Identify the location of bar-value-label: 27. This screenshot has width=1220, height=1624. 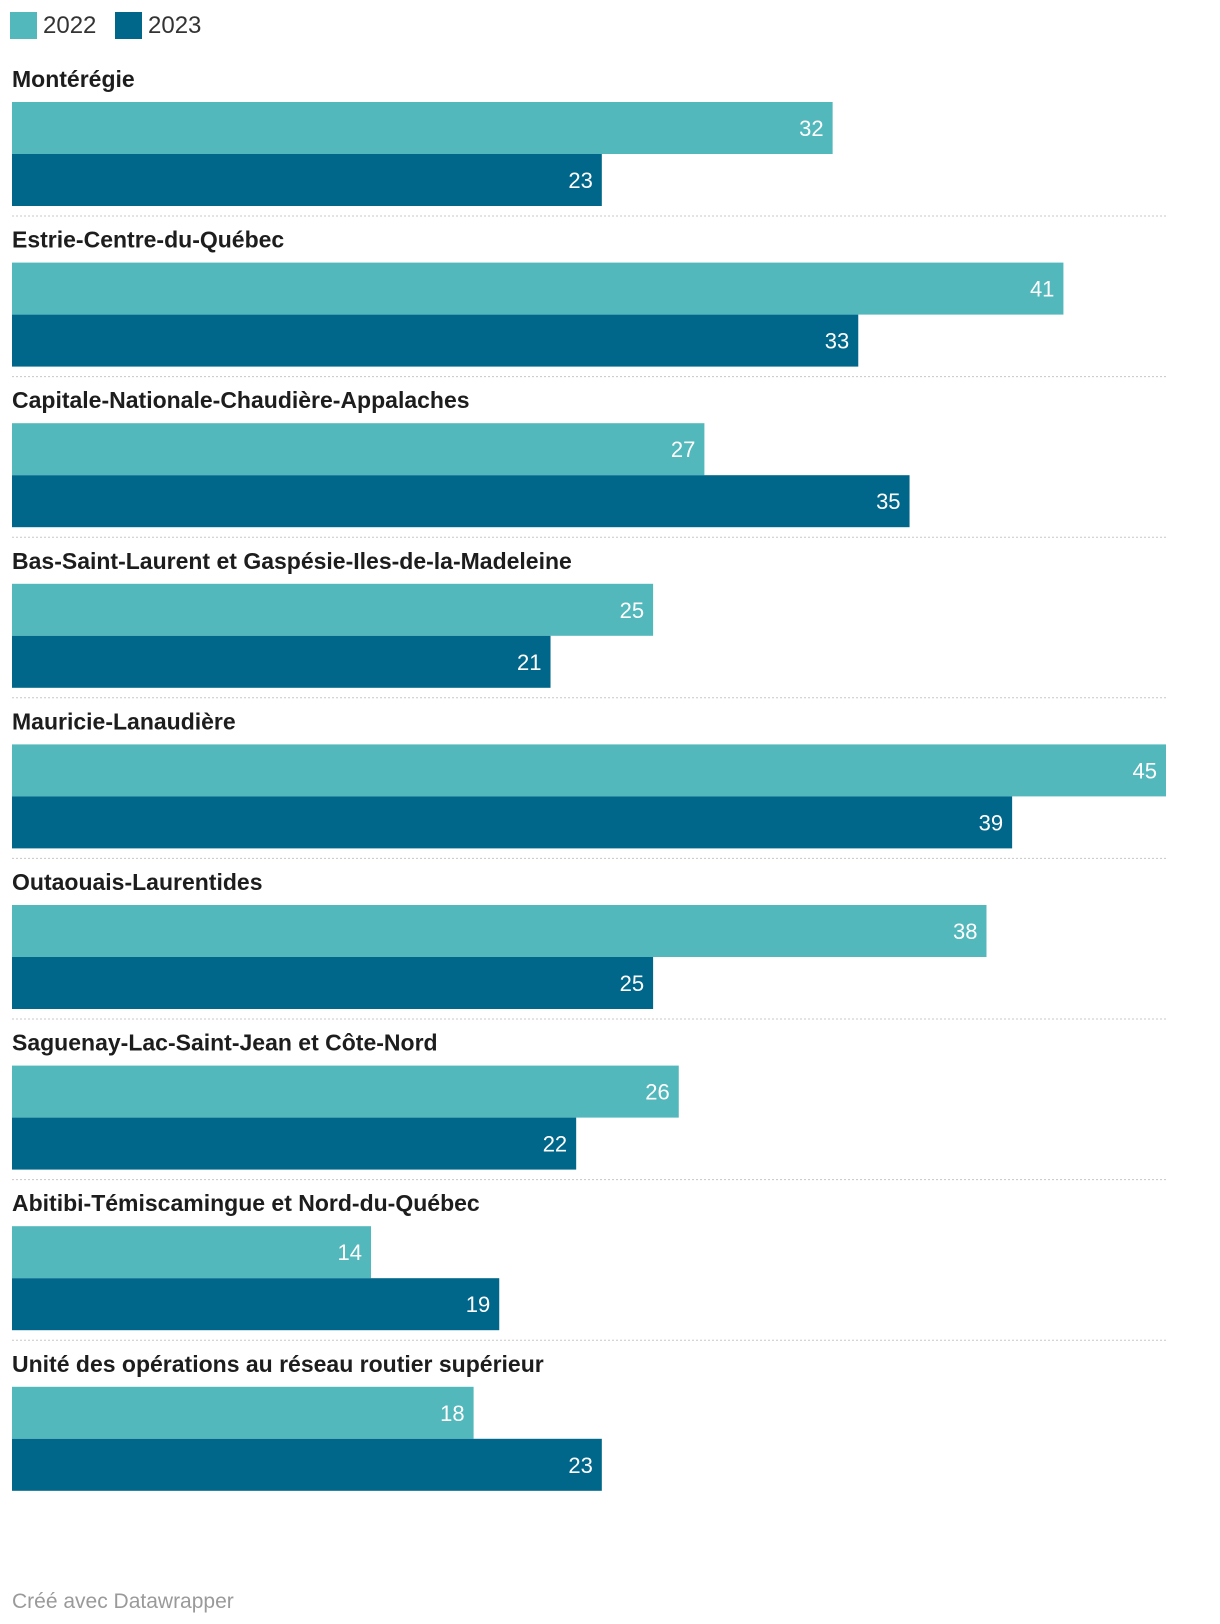
(683, 449).